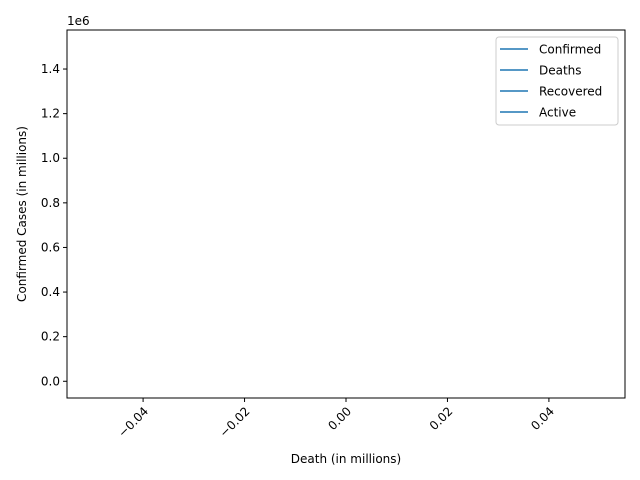  Describe the element at coordinates (50, 114) in the screenshot. I see `y-tick-label: 1.2` at that location.